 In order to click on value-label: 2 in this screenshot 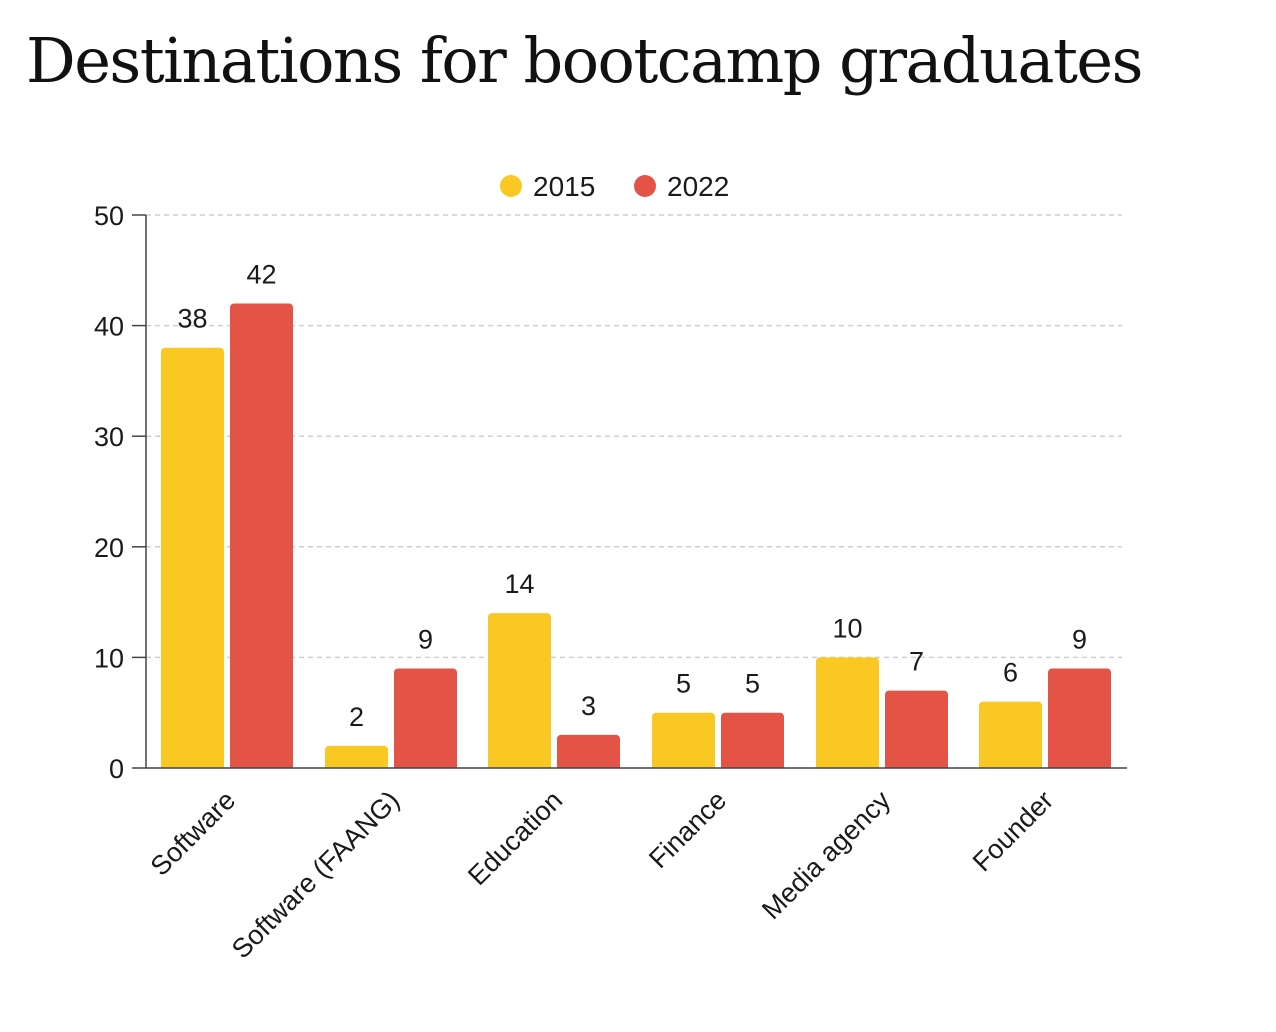, I will do `click(356, 717)`.